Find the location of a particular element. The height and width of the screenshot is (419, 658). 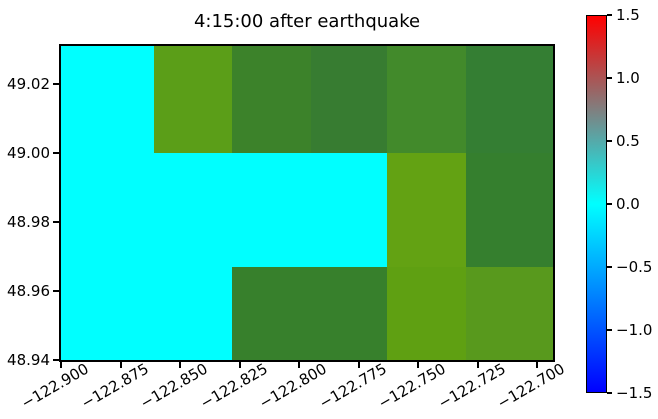

colorbar-tick-label: −1.0 is located at coordinates (634, 330).